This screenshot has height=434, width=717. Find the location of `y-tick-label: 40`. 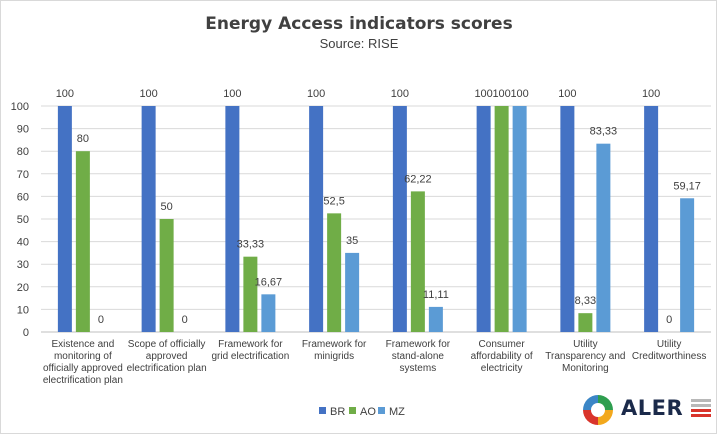

y-tick-label: 40 is located at coordinates (23, 243).